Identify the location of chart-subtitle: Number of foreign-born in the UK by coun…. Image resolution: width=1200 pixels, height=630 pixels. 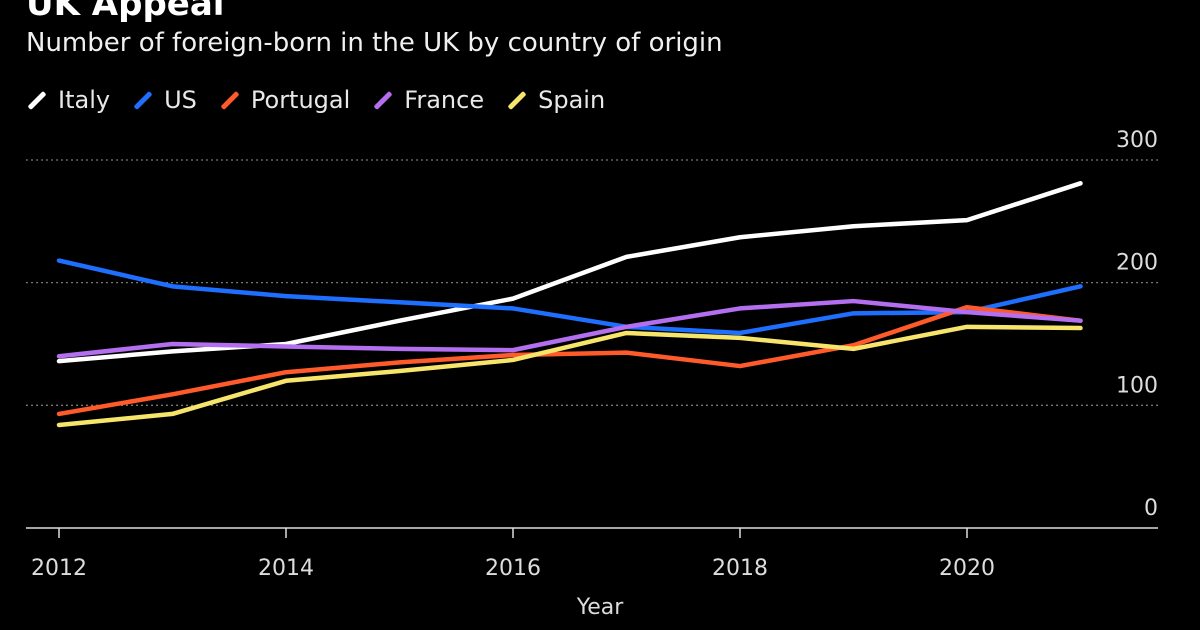
(374, 43).